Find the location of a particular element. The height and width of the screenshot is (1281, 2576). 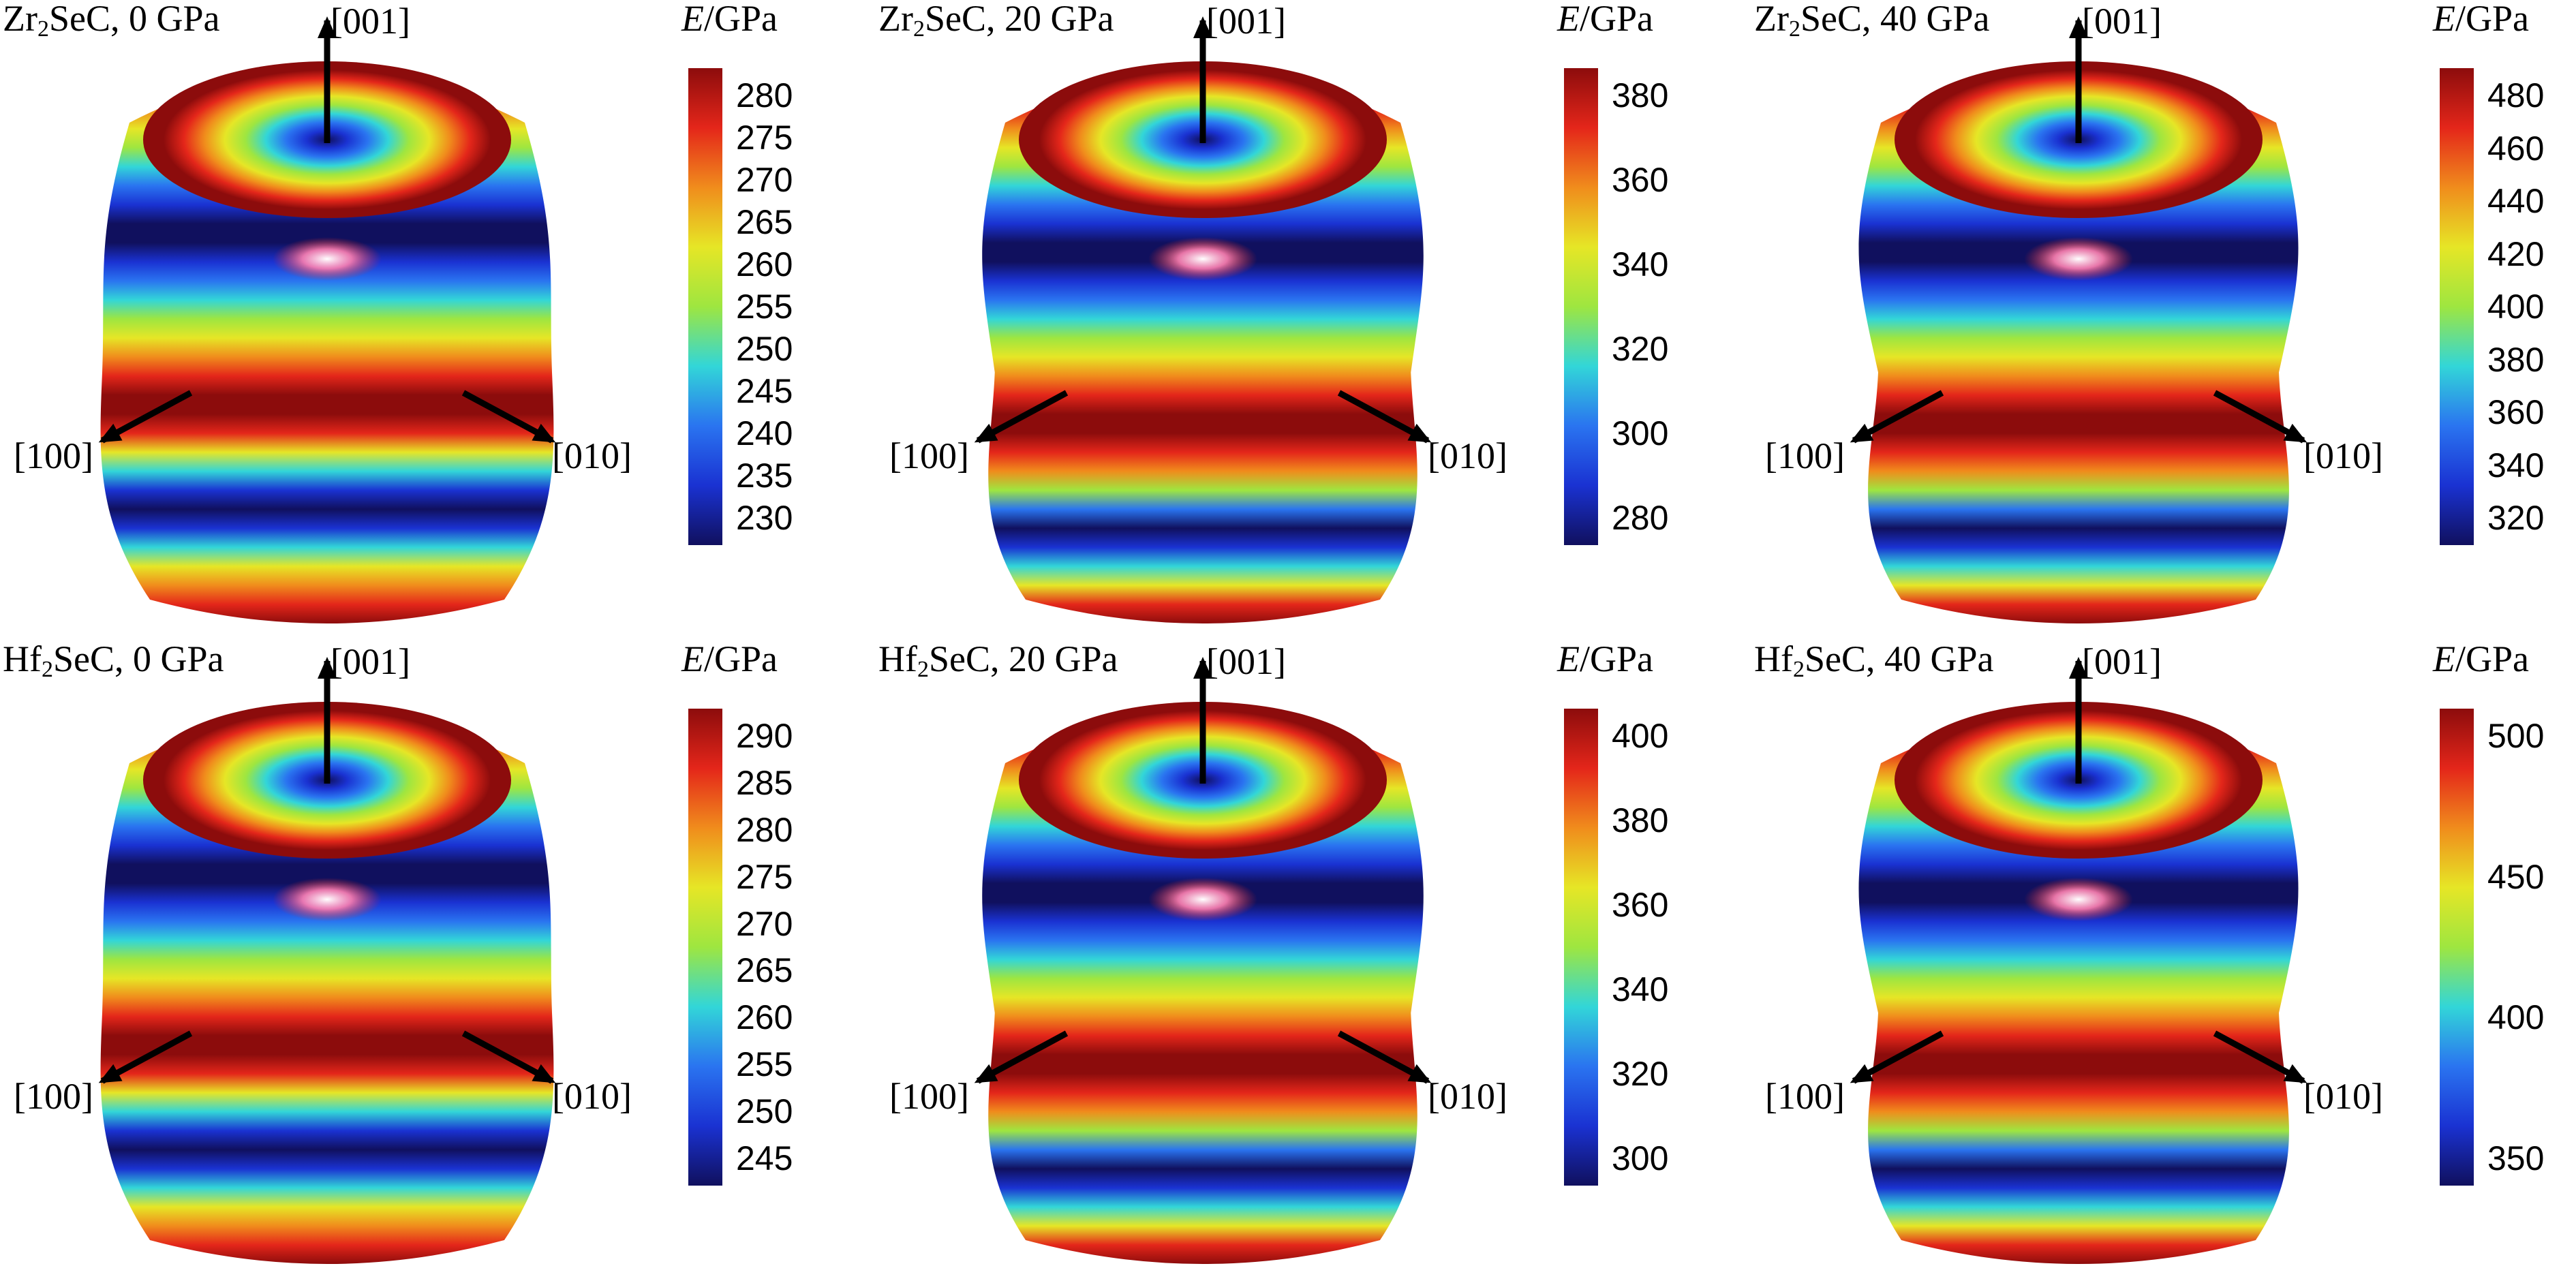

colorbar-tick-label: 255 is located at coordinates (764, 1065).